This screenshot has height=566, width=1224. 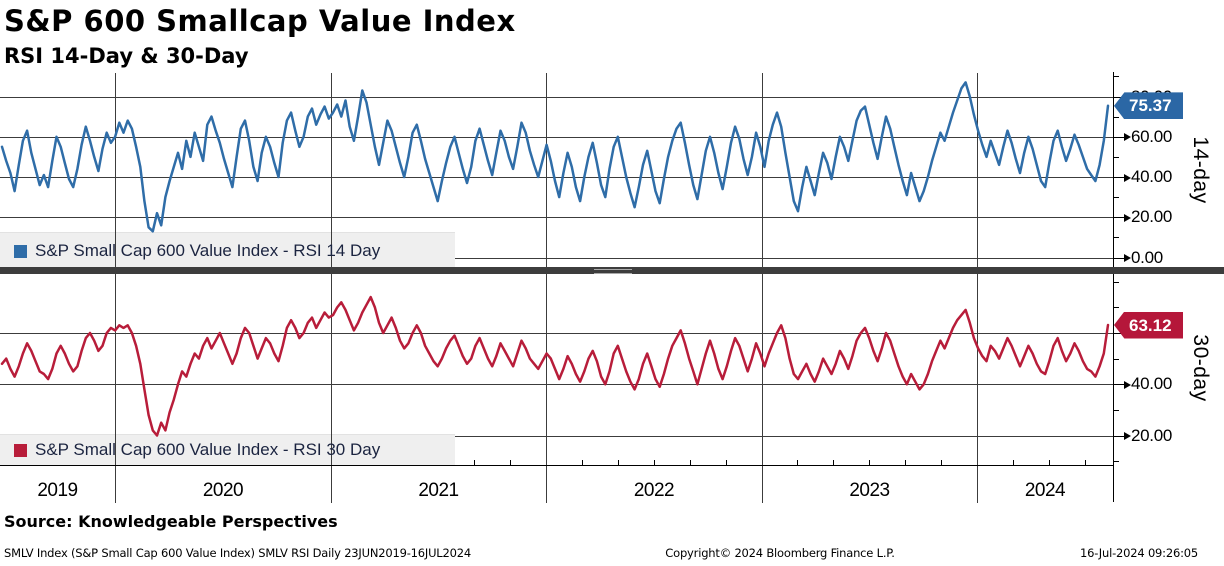 What do you see at coordinates (20, 450) in the screenshot?
I see `rsi-30-legend-swatch-icon` at bounding box center [20, 450].